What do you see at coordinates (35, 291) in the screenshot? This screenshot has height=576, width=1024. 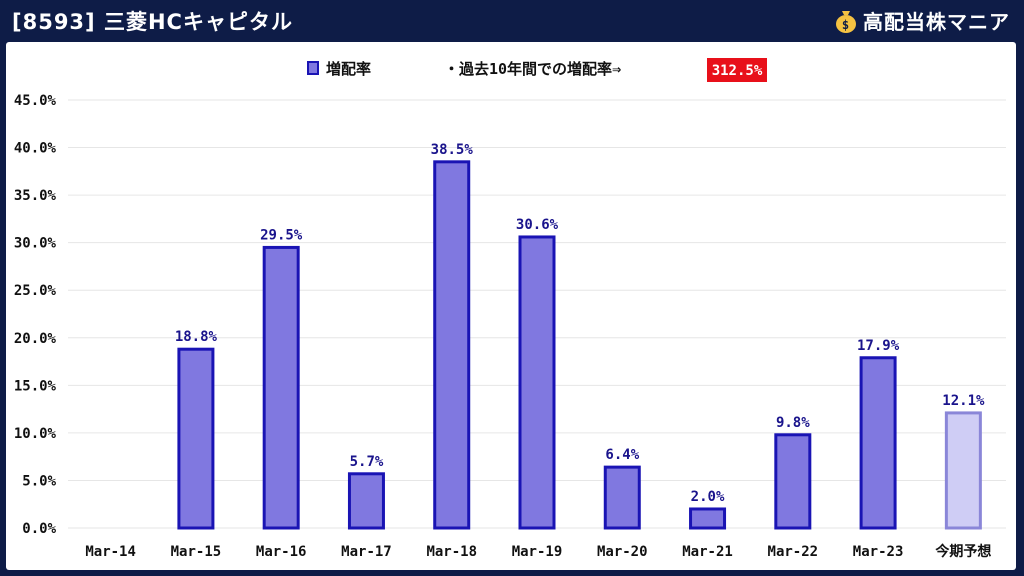 I see `y-tick-label: 25.0%` at bounding box center [35, 291].